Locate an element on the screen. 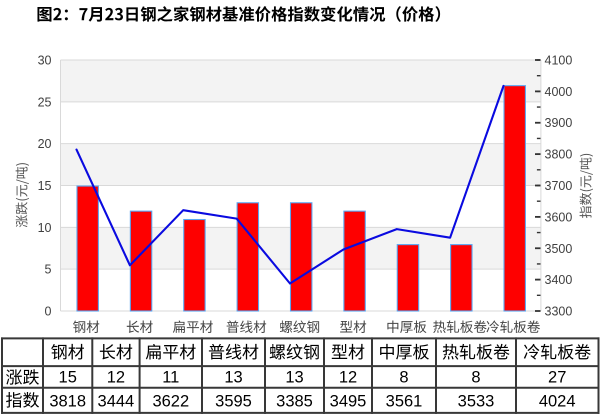 This screenshot has height=415, width=601. svg-text: 20 is located at coordinates (45, 144).